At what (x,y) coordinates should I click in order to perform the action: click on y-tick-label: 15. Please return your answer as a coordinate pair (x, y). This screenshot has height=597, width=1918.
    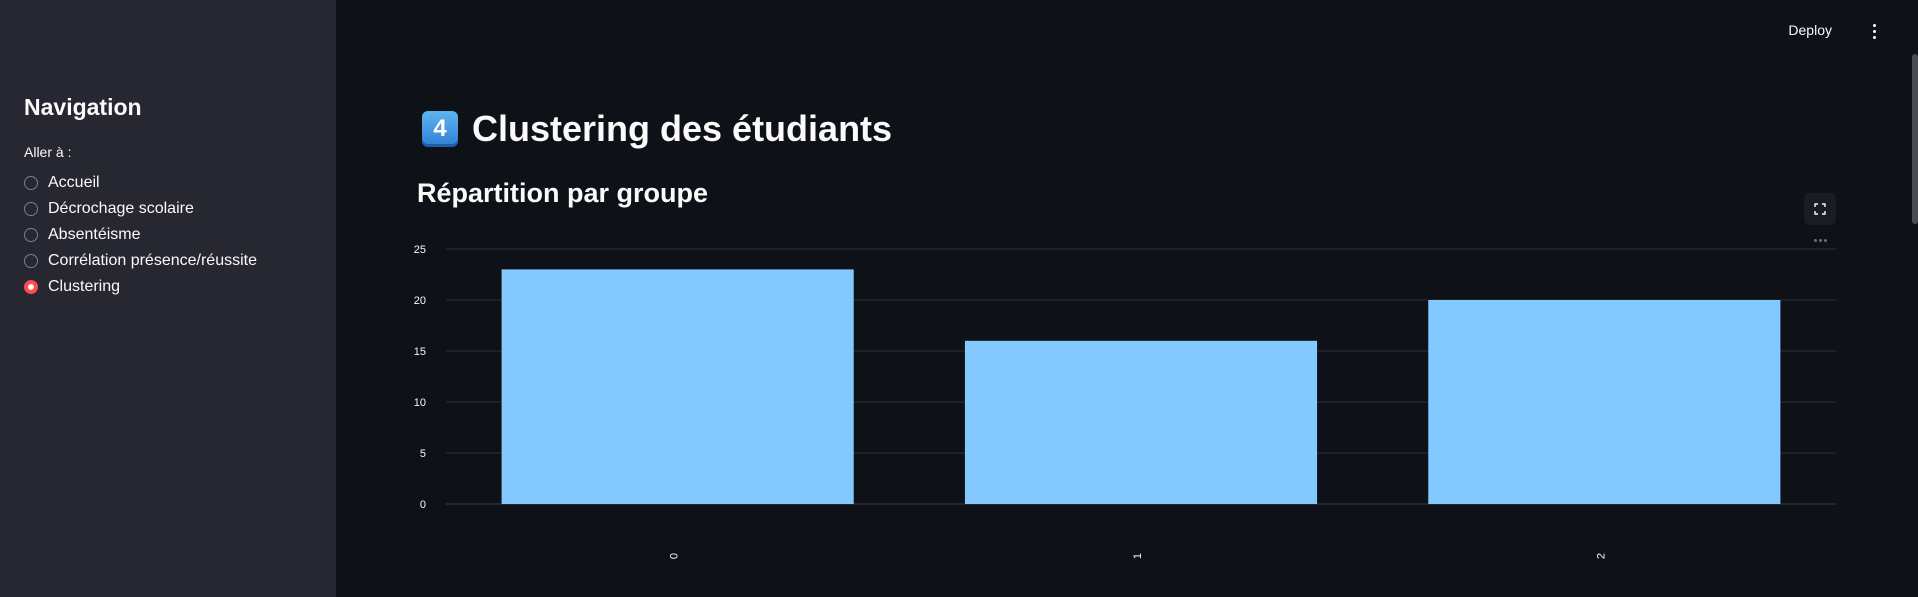
    Looking at the image, I should click on (420, 352).